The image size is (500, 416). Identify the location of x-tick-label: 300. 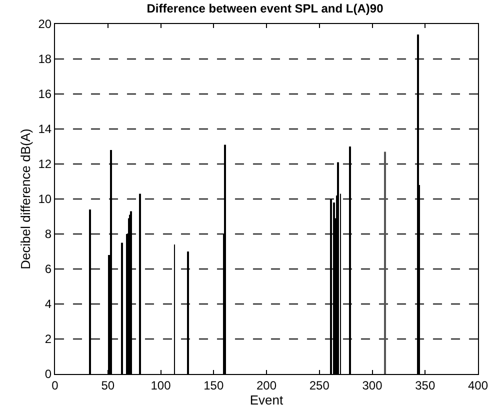
(372, 385).